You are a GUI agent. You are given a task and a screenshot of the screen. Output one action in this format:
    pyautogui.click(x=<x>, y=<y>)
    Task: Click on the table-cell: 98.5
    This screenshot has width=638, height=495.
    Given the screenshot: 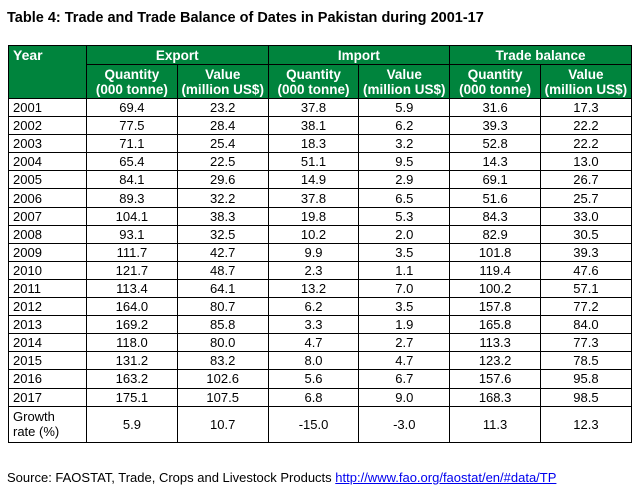 What is the action you would take?
    pyautogui.click(x=586, y=397)
    